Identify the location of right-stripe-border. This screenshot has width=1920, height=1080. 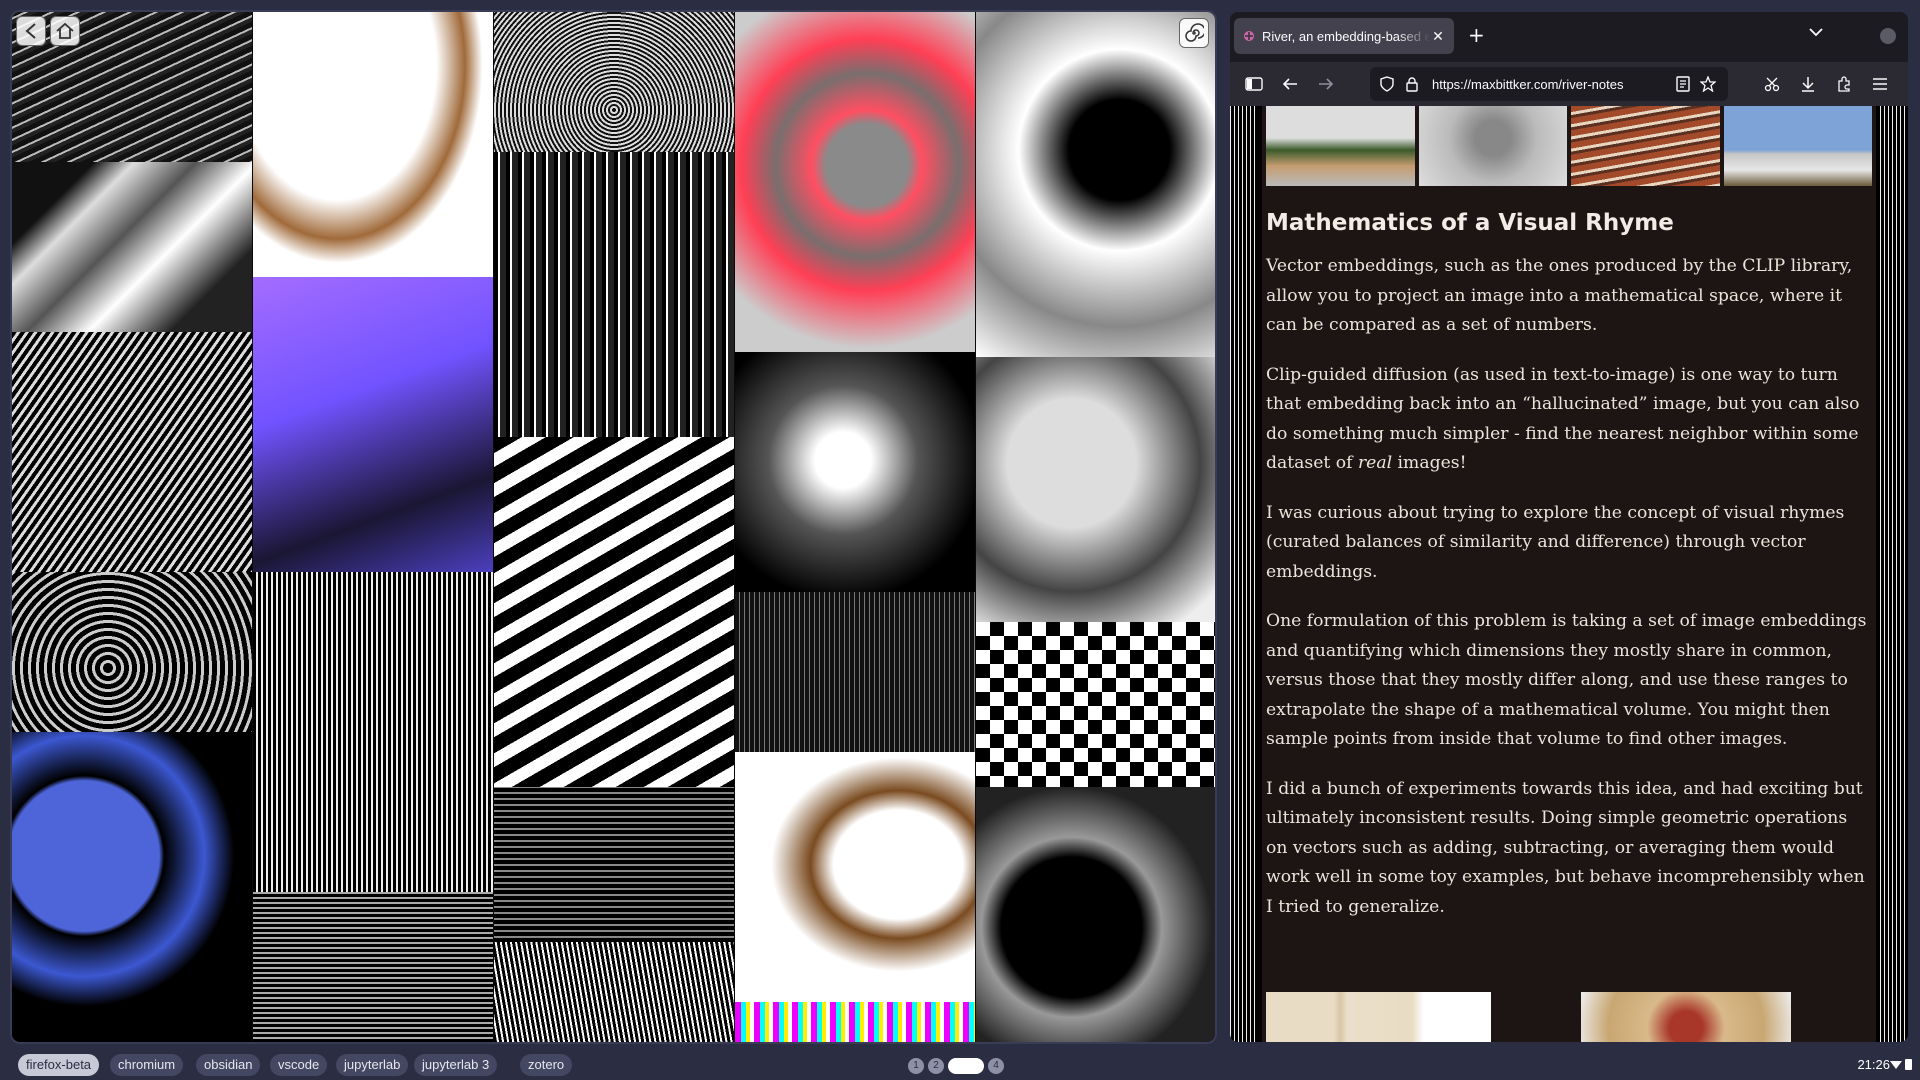
(1894, 574).